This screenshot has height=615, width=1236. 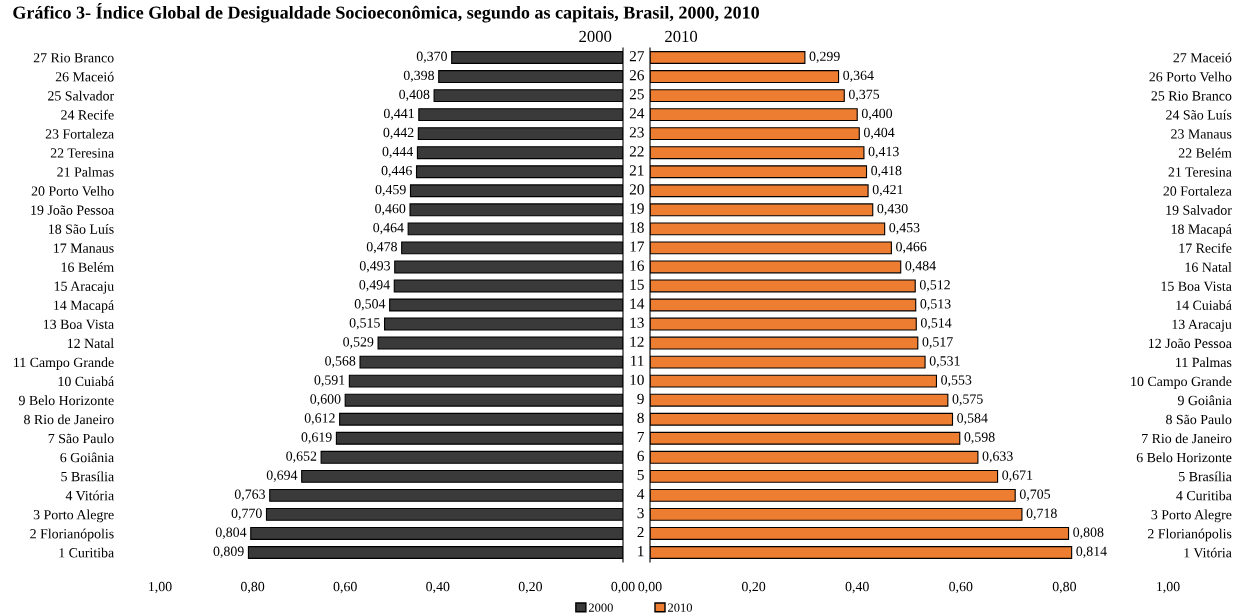 What do you see at coordinates (1201, 134) in the screenshot?
I see `y-tick-label: 23 Manaus` at bounding box center [1201, 134].